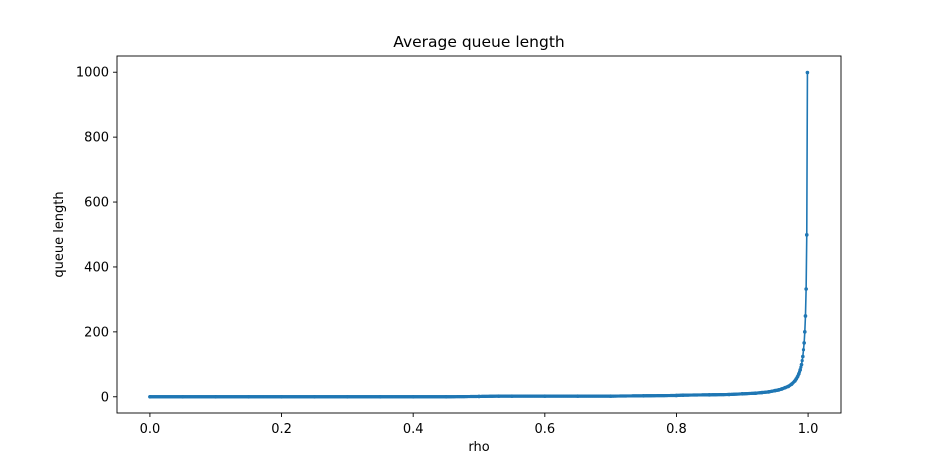  Describe the element at coordinates (150, 429) in the screenshot. I see `x-tick-label: 0.0` at that location.